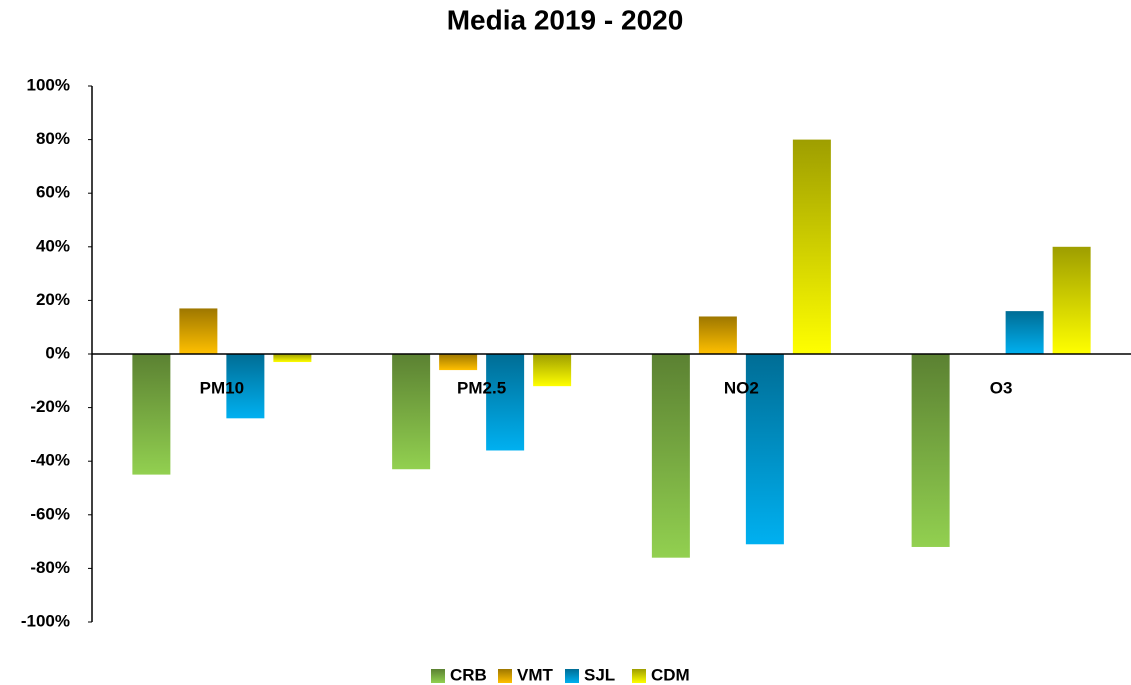 This screenshot has width=1131, height=685. Describe the element at coordinates (468, 674) in the screenshot. I see `legend-label: CRB` at that location.